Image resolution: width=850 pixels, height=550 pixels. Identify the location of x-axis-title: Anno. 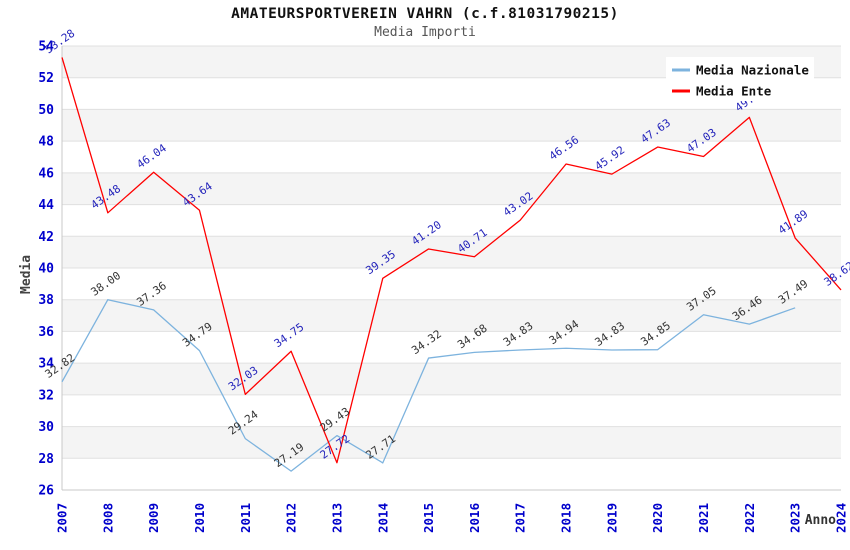
(820, 520).